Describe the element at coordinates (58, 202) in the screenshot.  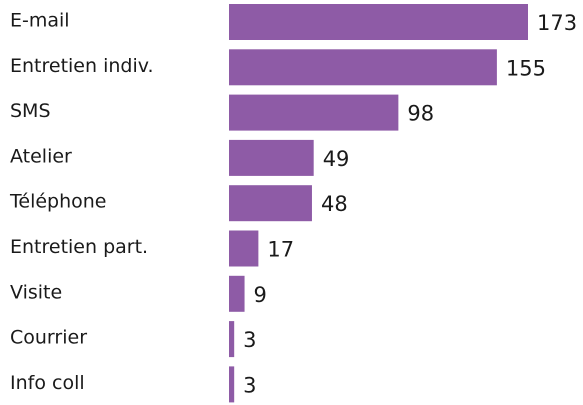
I see `category-label: Téléphone` at that location.